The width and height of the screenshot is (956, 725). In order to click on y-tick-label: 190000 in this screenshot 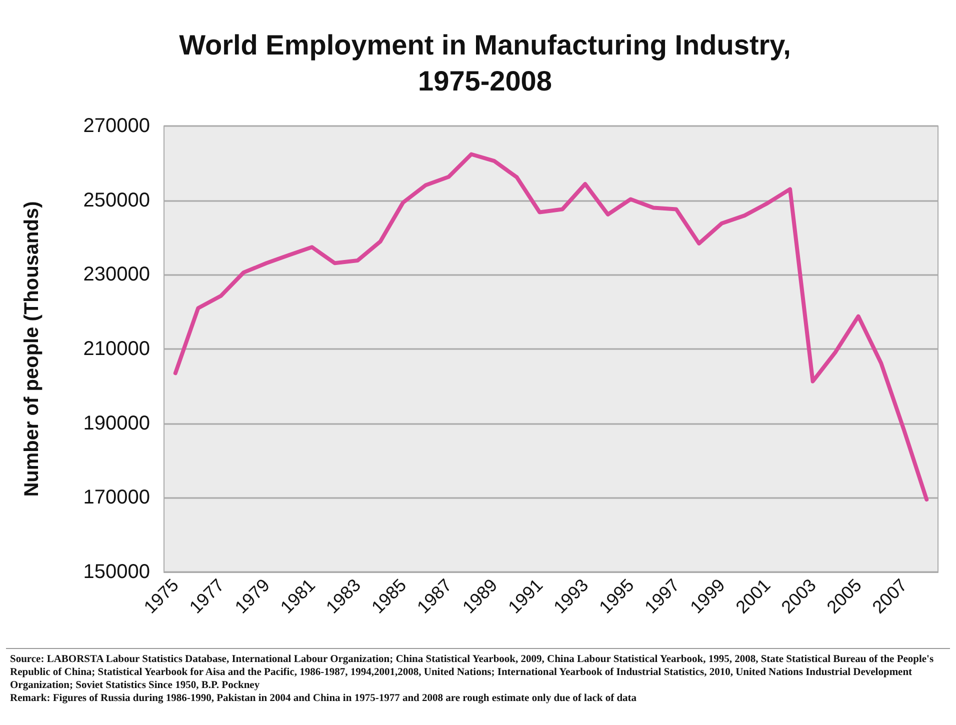, I will do `click(116, 423)`.